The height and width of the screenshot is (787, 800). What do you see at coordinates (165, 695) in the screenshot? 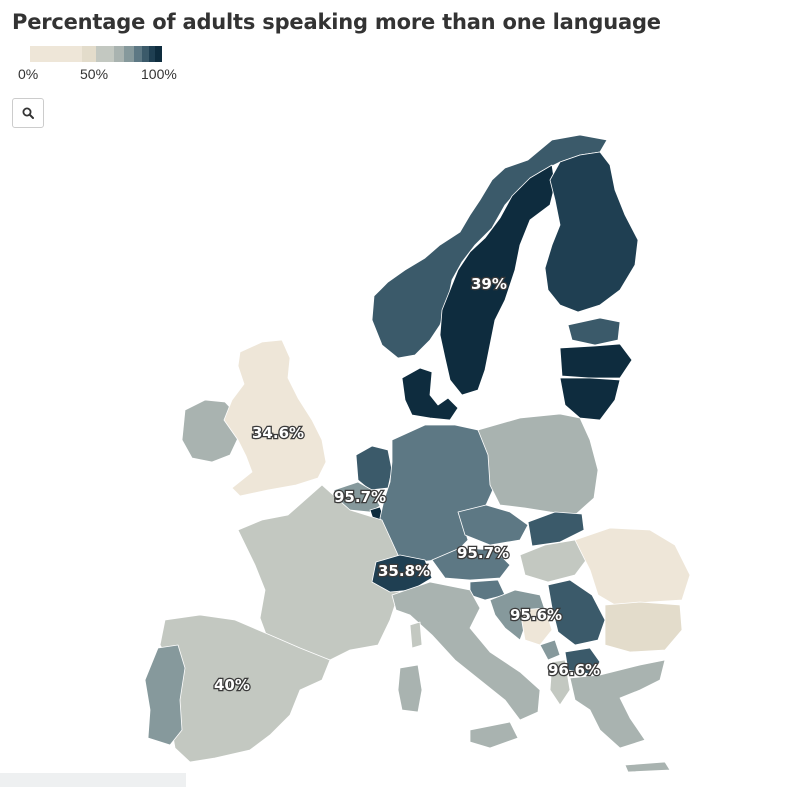
I see `region-portugal` at bounding box center [165, 695].